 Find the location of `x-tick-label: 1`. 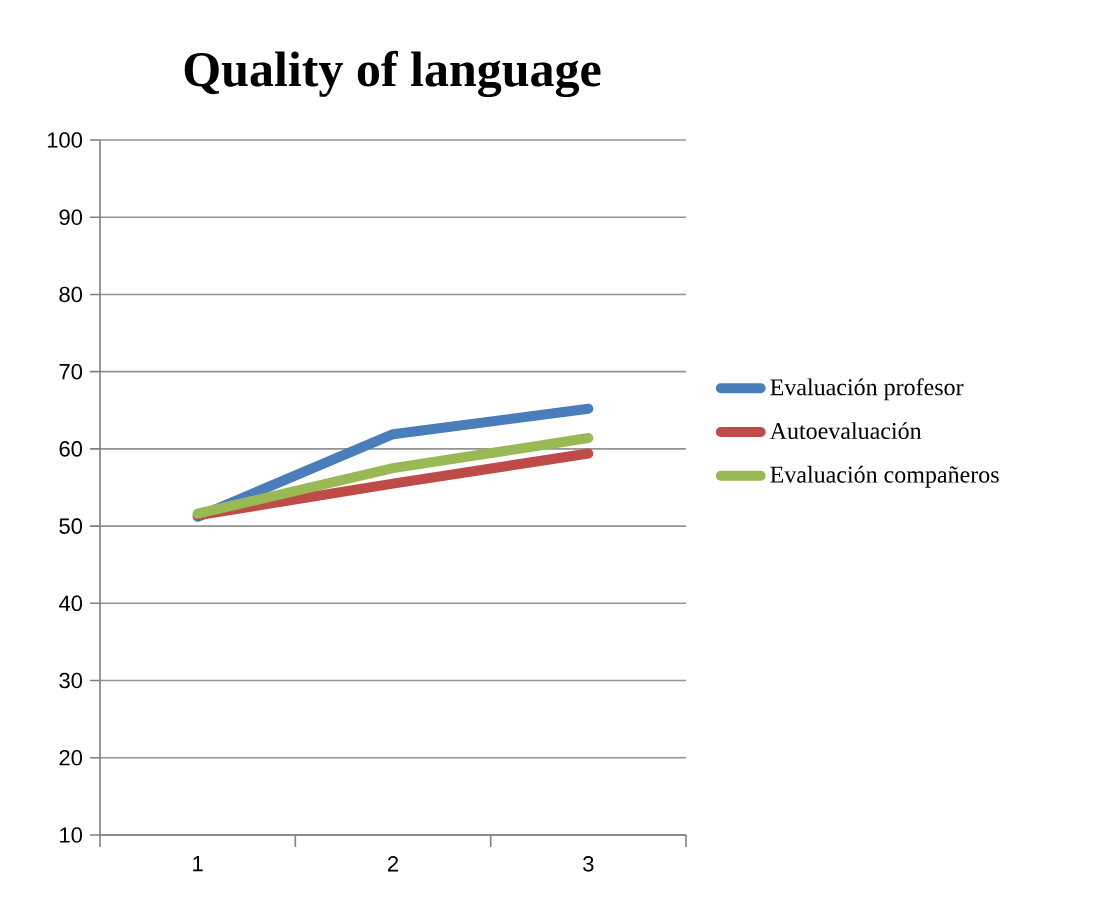

x-tick-label: 1 is located at coordinates (198, 864).